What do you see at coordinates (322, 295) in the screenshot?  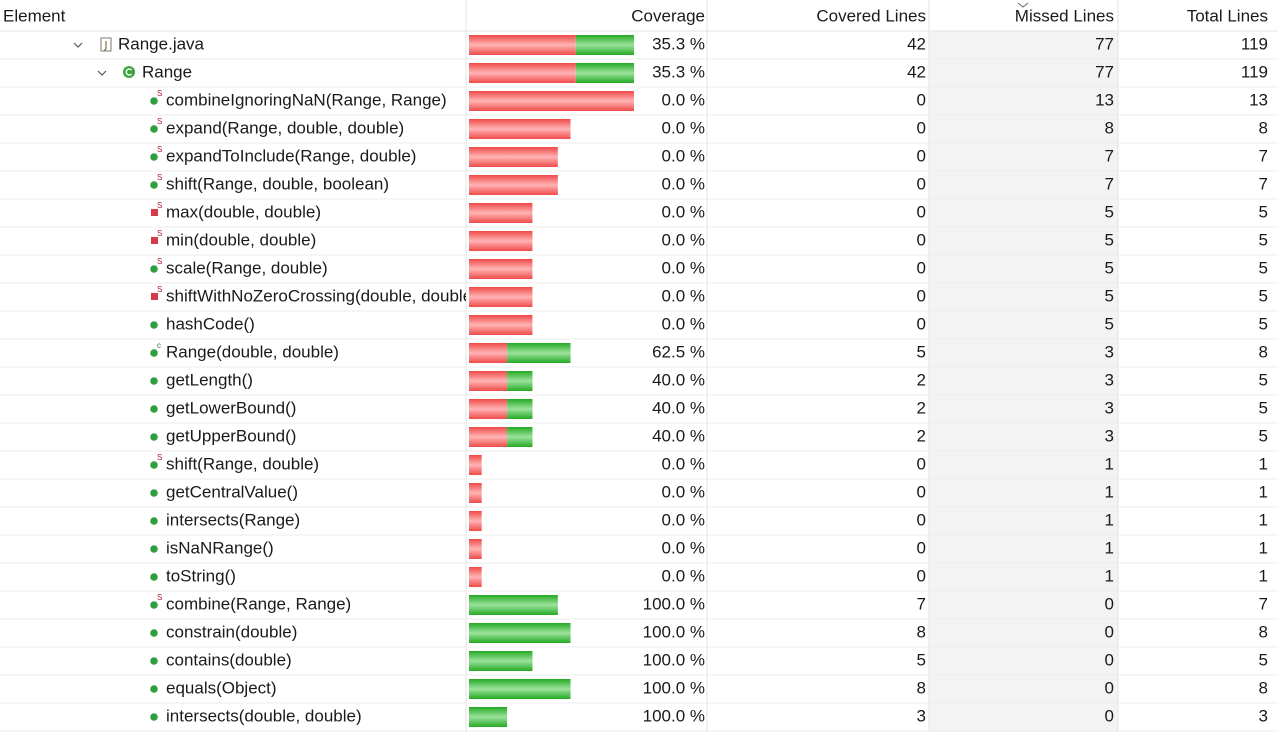 I see `element-name: shiftWithNoZeroCrossing(double, double)` at bounding box center [322, 295].